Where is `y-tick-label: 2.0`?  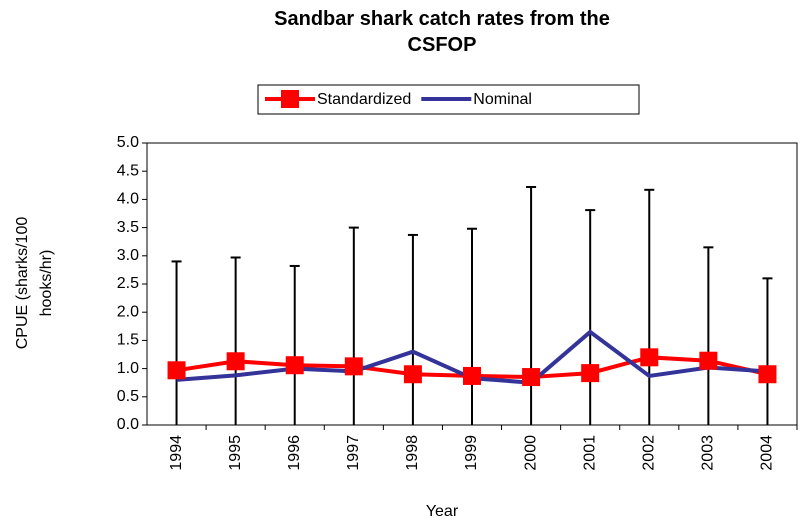
y-tick-label: 2.0 is located at coordinates (128, 311).